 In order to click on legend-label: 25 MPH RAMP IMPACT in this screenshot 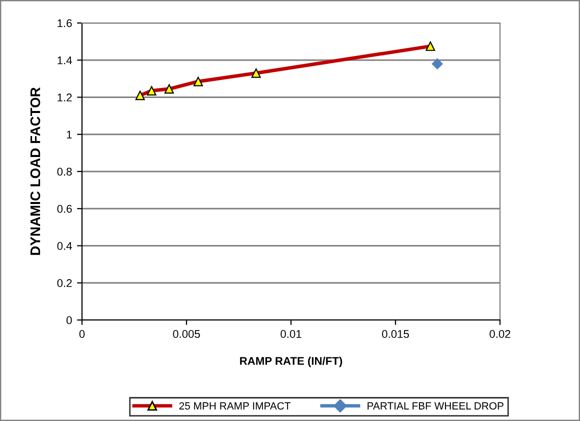, I will do `click(235, 406)`.